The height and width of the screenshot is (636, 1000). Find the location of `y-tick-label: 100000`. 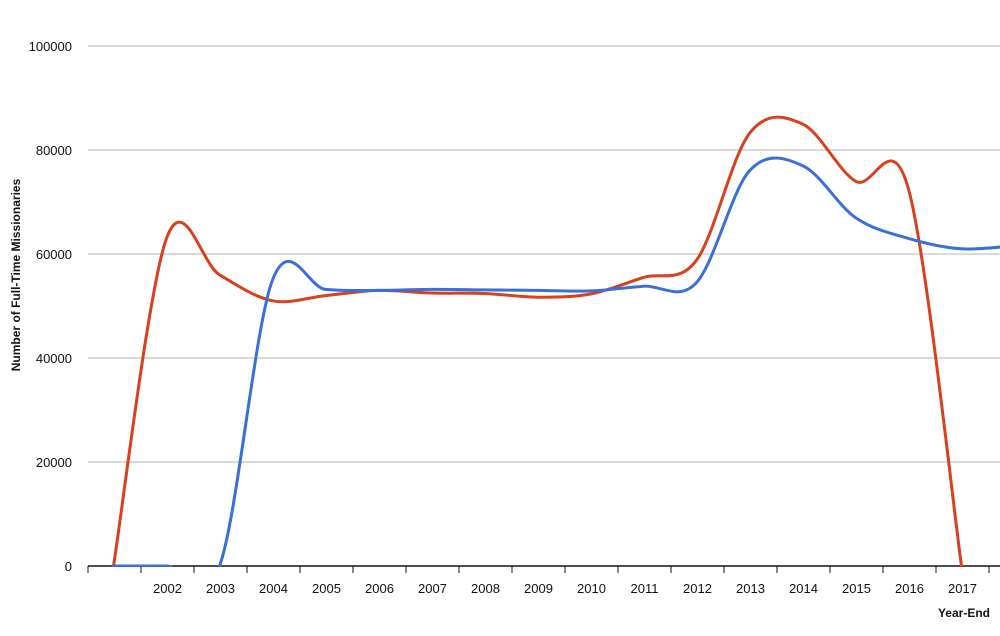

y-tick-label: 100000 is located at coordinates (50, 46).